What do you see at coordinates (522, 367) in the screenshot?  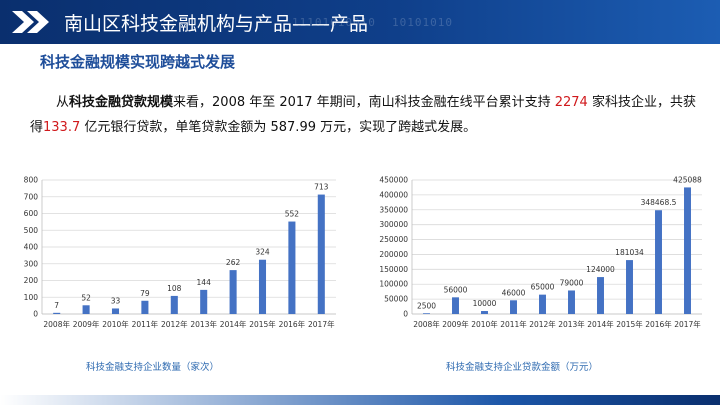 I see `chart-caption-right: 科技金融支持企业贷款金额（万元）` at bounding box center [522, 367].